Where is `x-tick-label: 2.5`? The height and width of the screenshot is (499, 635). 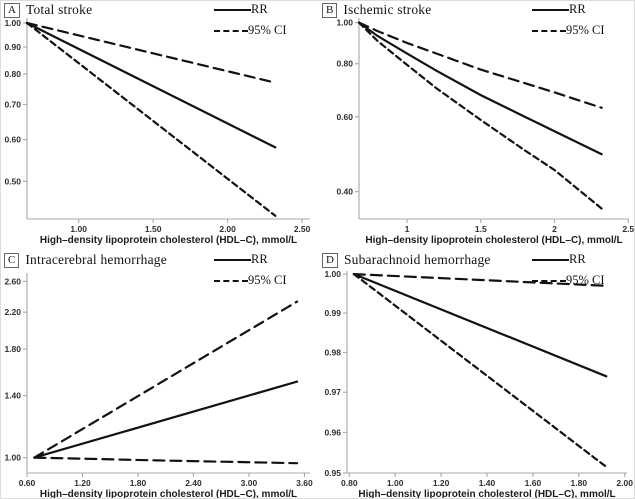 x-tick-label: 2.5 is located at coordinates (628, 229).